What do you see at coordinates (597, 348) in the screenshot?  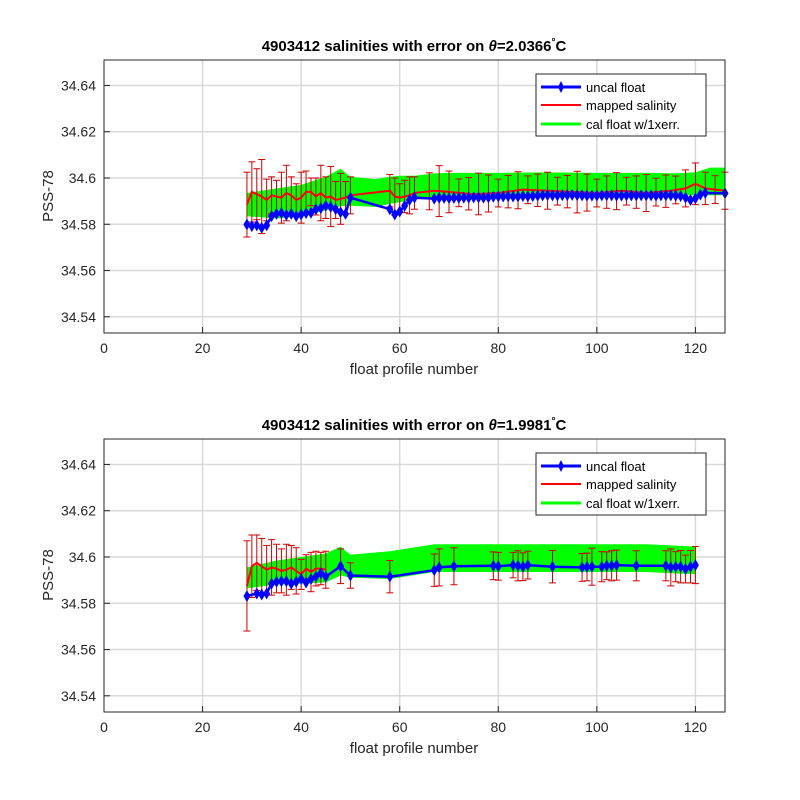 I see `x-tick-label: 100` at bounding box center [597, 348].